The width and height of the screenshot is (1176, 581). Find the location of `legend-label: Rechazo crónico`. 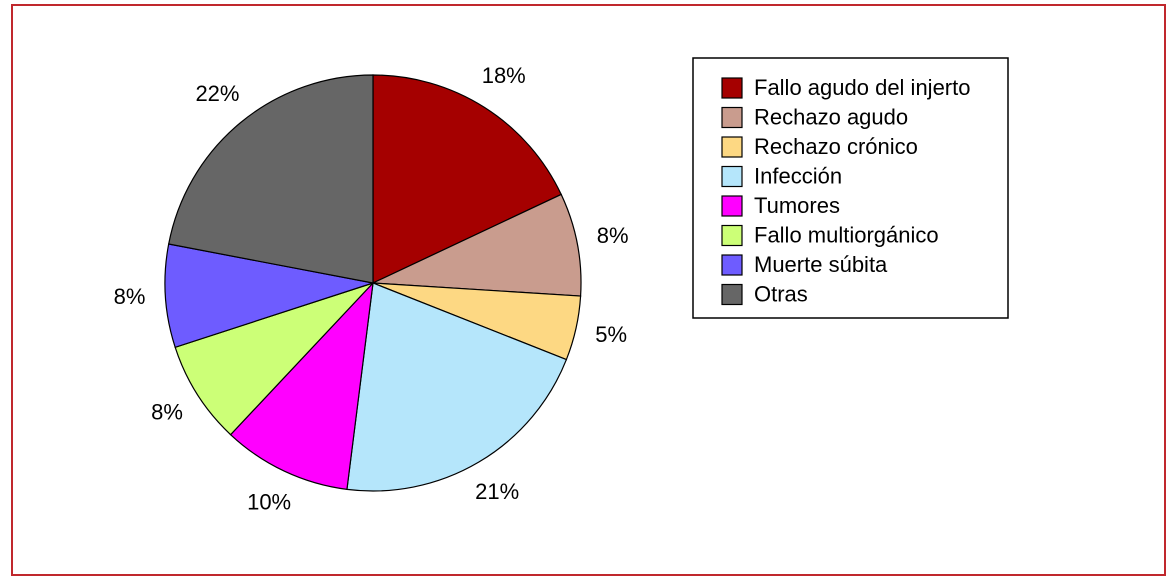

legend-label: Rechazo crónico is located at coordinates (836, 146).